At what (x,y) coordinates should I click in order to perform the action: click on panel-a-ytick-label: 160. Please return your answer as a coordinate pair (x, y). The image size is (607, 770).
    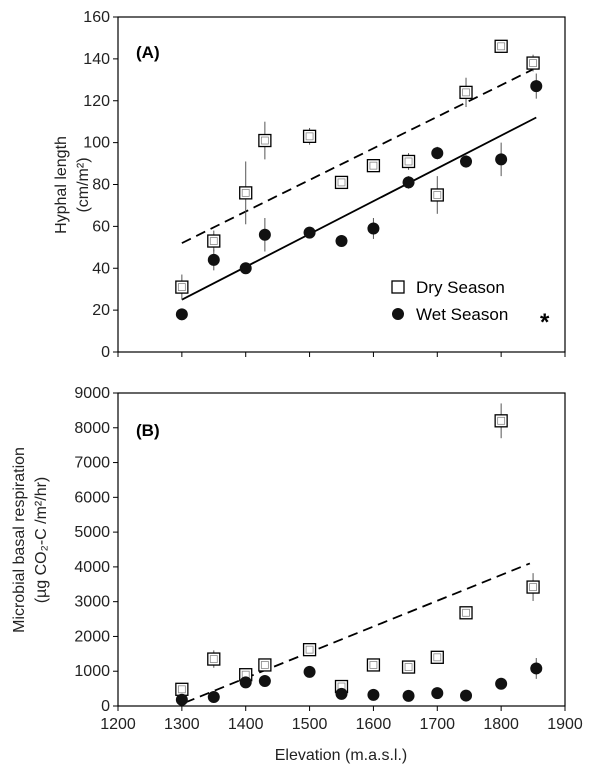
    Looking at the image, I should click on (96, 17).